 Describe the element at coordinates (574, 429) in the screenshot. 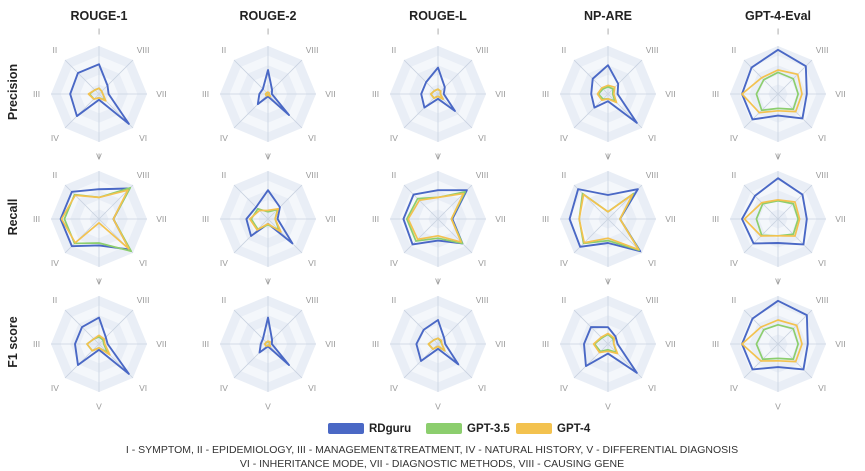

I see `legend-label-gpt-4: GPT-4` at that location.